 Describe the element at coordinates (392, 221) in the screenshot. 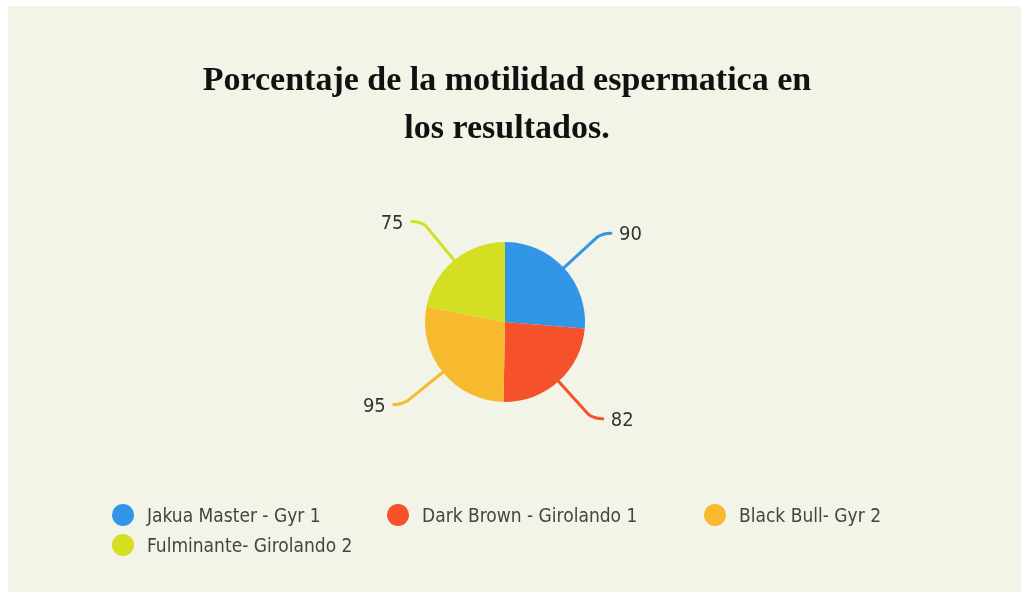

I see `data-label: 75` at that location.